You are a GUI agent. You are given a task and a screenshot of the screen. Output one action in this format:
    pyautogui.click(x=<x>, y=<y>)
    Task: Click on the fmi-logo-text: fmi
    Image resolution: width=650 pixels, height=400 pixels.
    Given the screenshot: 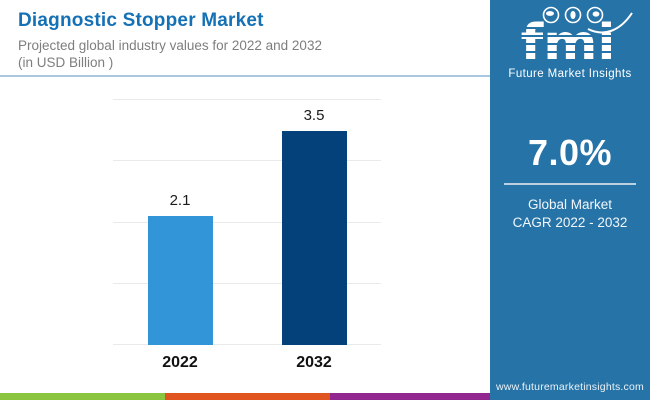 What is the action you would take?
    pyautogui.click(x=568, y=40)
    